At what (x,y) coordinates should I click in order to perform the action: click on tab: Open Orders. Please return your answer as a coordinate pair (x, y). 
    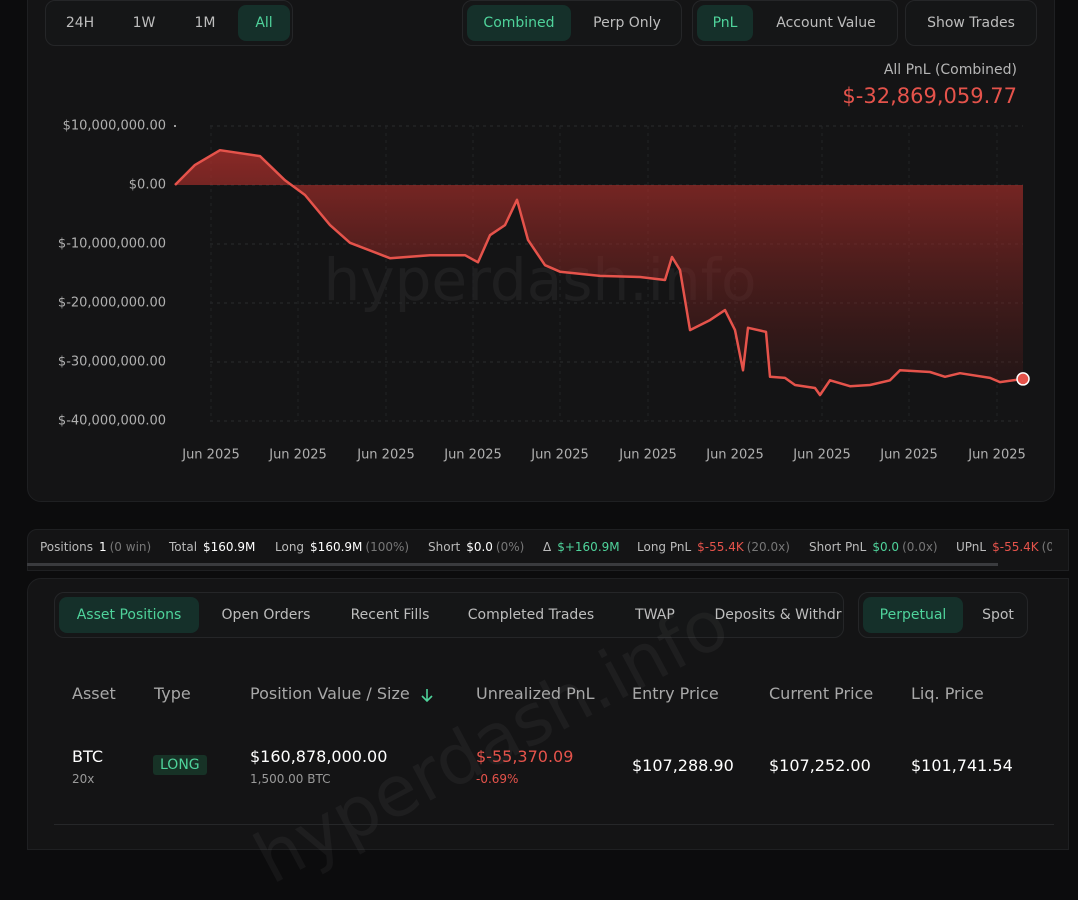
    Looking at the image, I should click on (266, 615).